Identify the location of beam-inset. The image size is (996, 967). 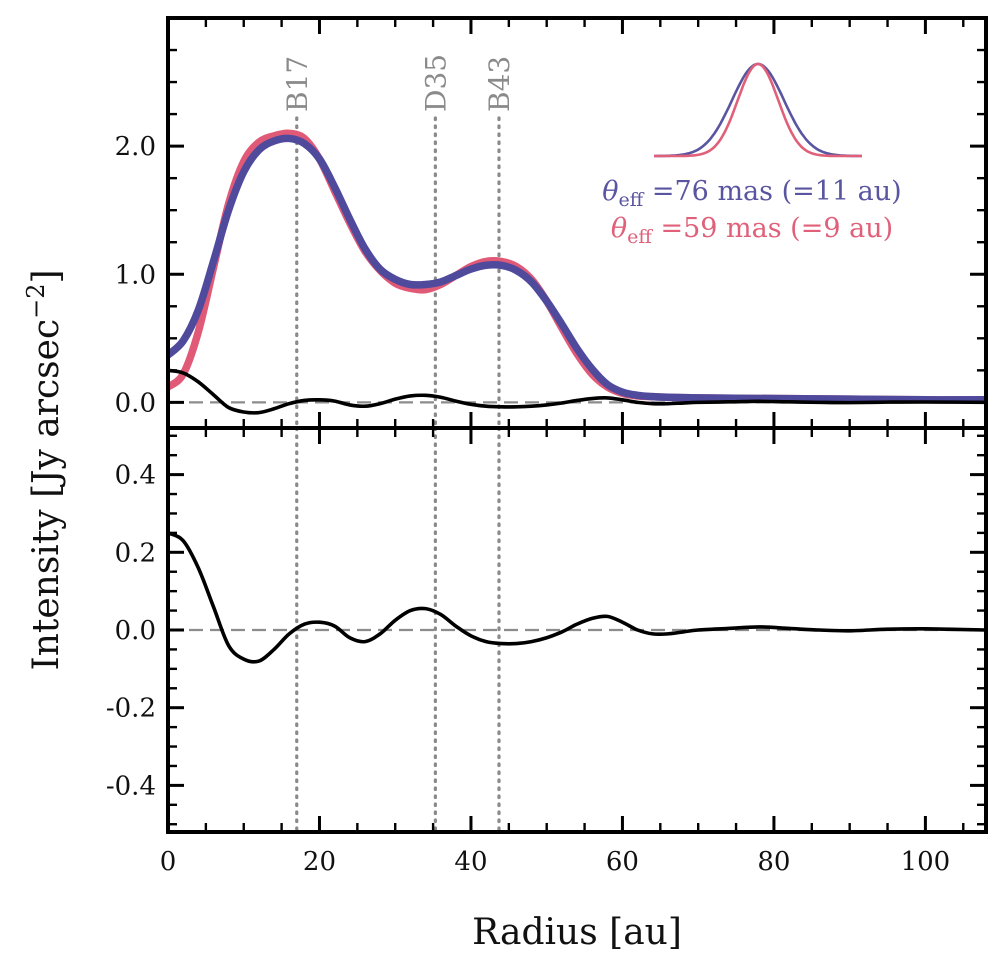
(758, 110).